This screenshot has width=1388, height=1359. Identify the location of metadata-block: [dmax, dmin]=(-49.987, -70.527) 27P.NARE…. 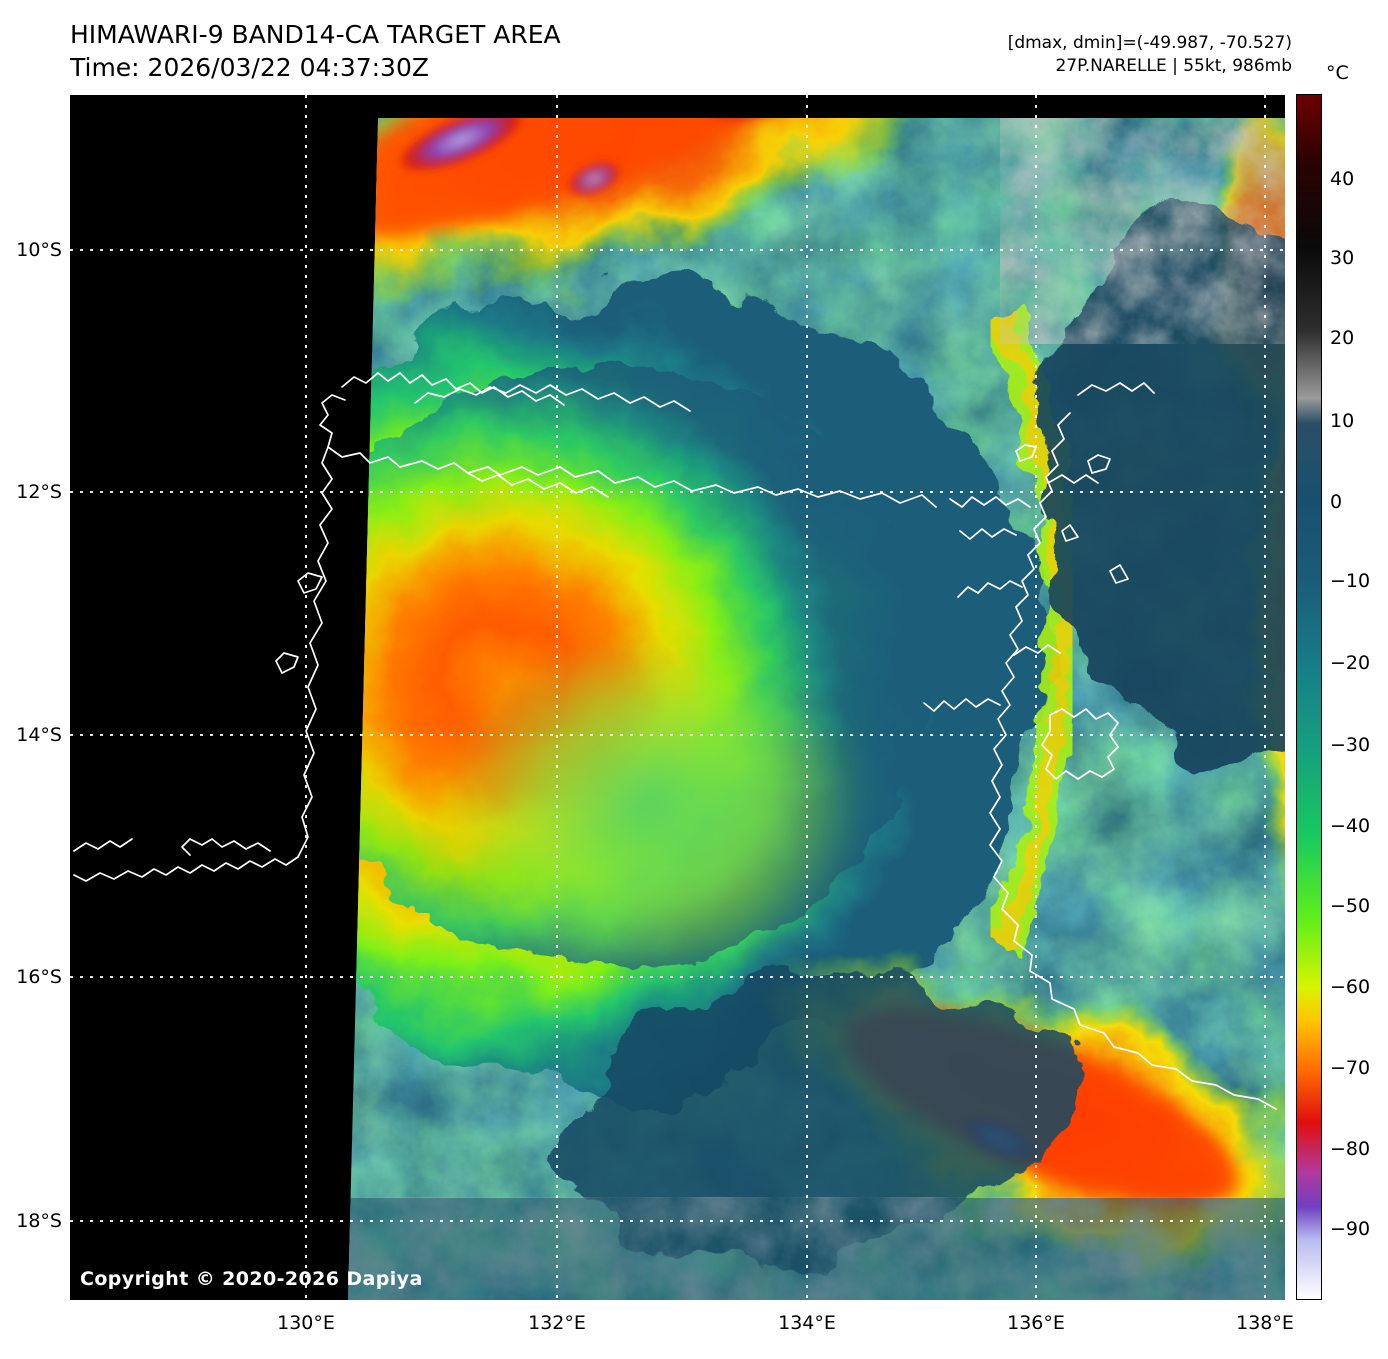
(1150, 55).